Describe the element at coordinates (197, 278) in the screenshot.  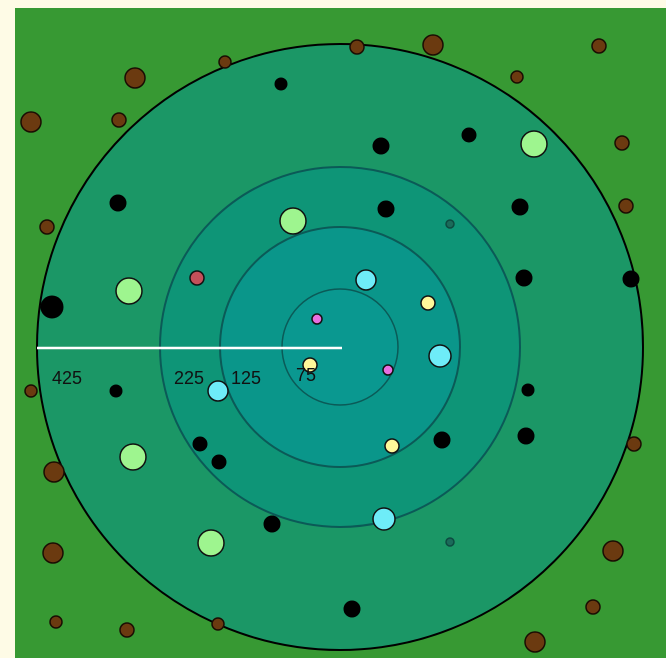
I see `red-dot` at that location.